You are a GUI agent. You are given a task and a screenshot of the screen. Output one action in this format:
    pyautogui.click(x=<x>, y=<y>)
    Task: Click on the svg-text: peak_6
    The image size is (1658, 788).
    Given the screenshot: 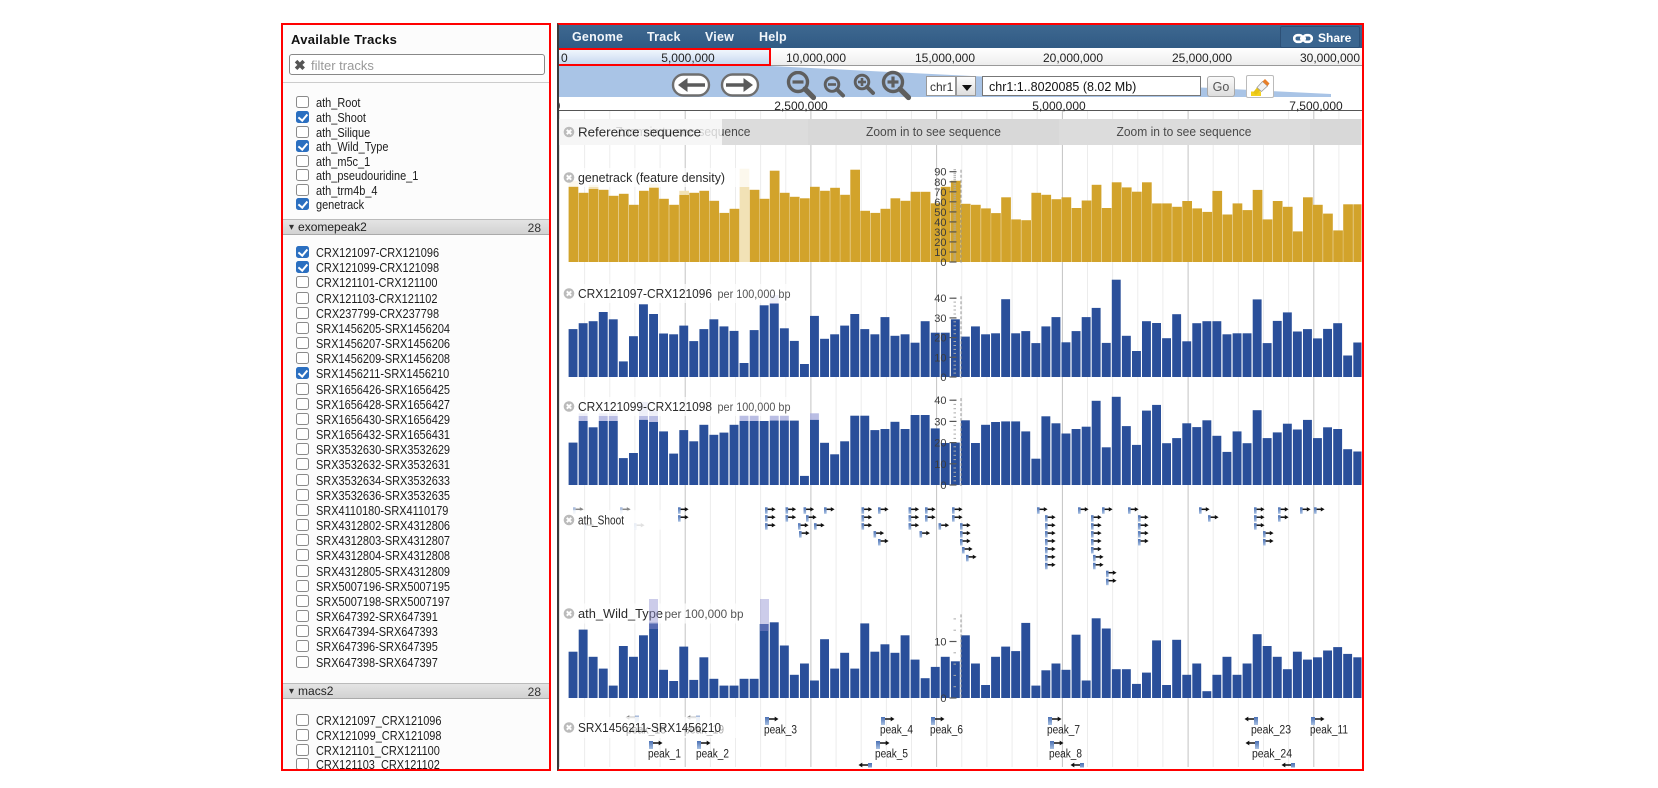 What is the action you would take?
    pyautogui.click(x=946, y=731)
    